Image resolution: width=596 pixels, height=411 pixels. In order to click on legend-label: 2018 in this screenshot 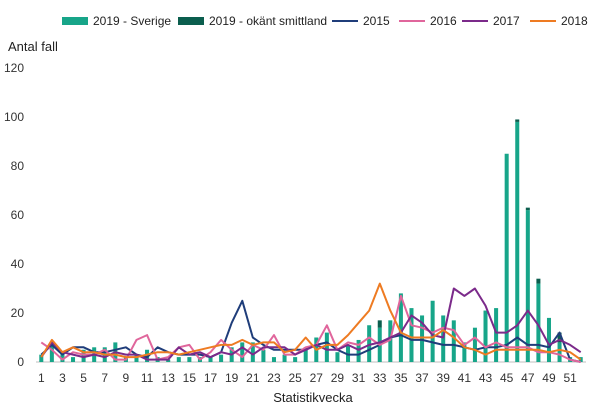, I will do `click(574, 21)`.